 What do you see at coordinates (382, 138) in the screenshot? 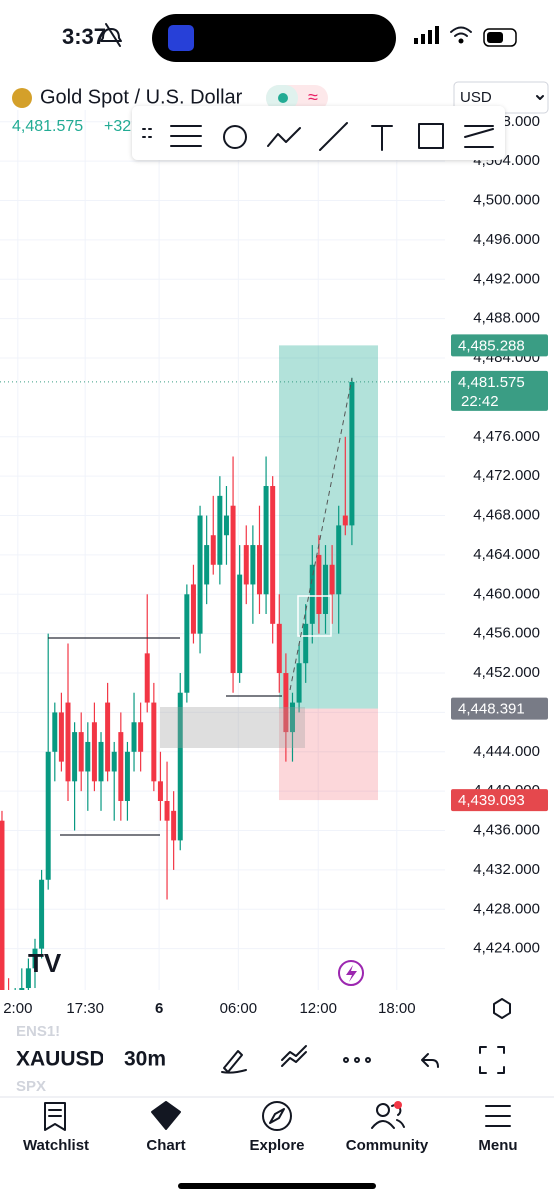
I see `tool-text` at bounding box center [382, 138].